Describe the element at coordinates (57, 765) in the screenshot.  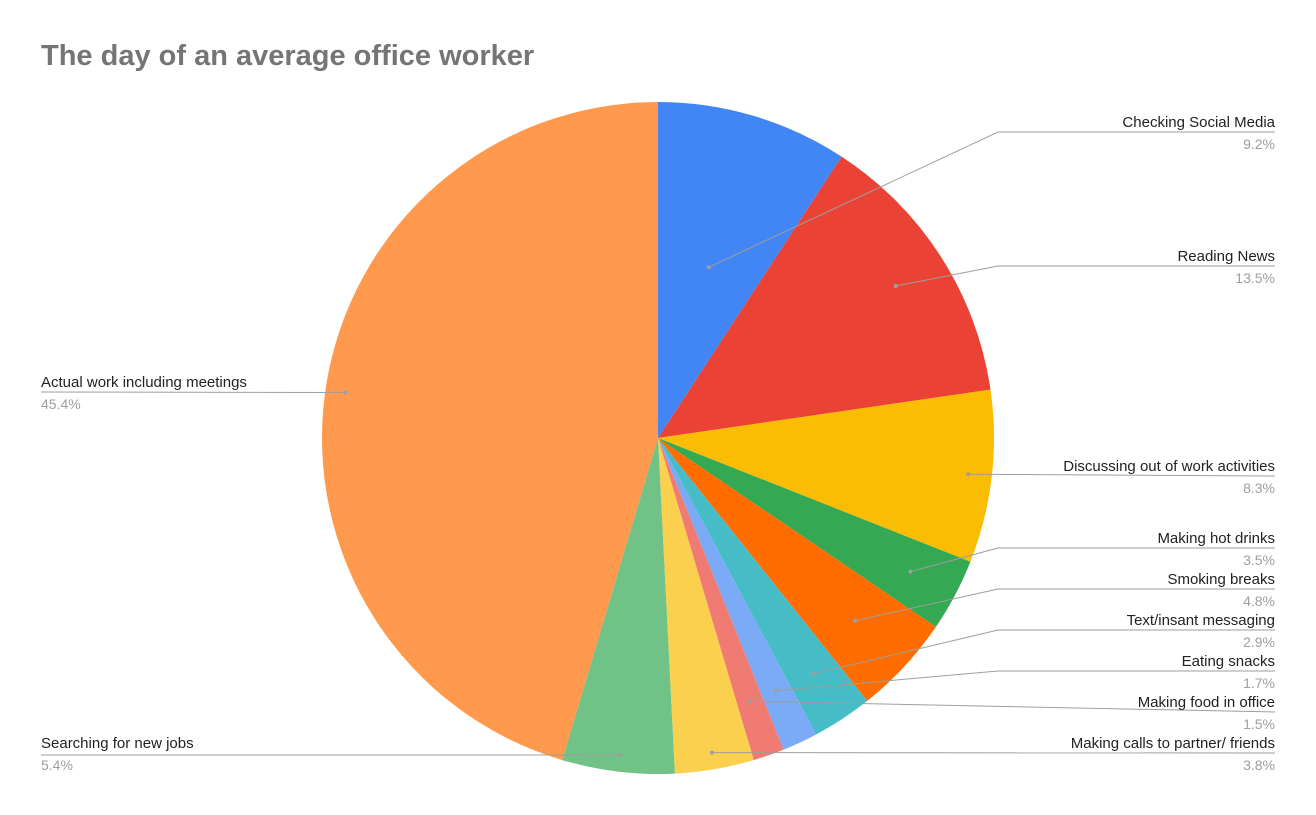
I see `slice-percent: 5.4%` at that location.